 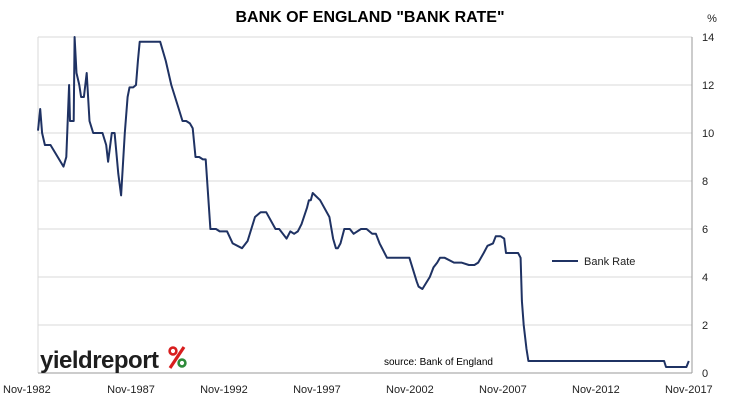 What do you see at coordinates (369, 17) in the screenshot?
I see `chart-title: BANK OF ENGLAND "BANK RATE"` at bounding box center [369, 17].